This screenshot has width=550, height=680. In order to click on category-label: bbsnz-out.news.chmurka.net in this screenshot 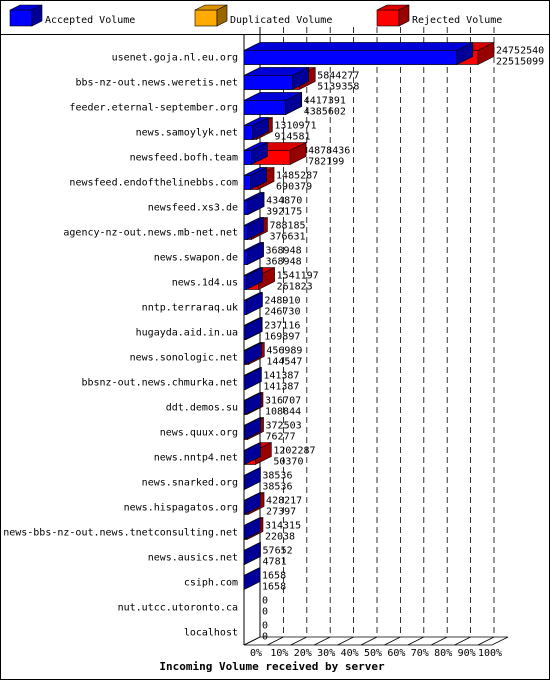, I will do `click(159, 383)`.